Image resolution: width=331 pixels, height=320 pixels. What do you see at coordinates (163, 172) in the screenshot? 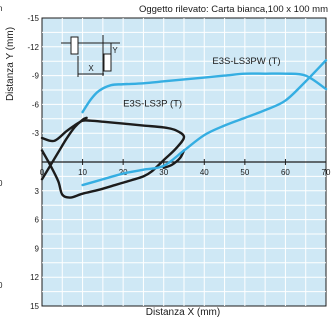
I see `x-tick-label: 30` at bounding box center [163, 172].